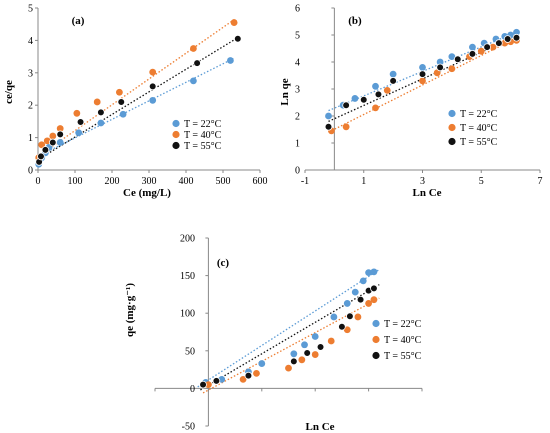  What do you see at coordinates (203, 146) in the screenshot?
I see `panel-a-legend-label-2: T = 55°C` at bounding box center [203, 146].